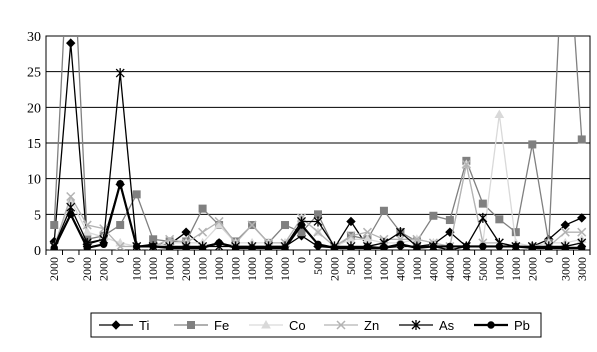  Describe the element at coordinates (124, 325) in the screenshot. I see `legend-entry-ti: Ti` at that location.